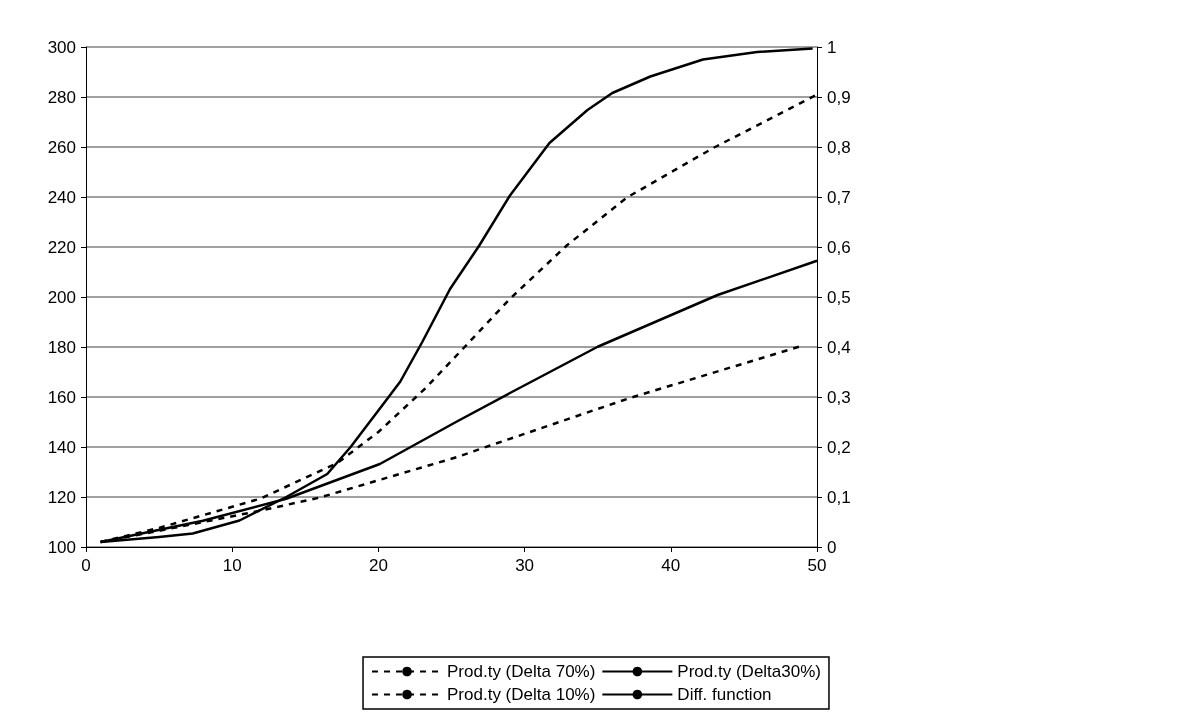  What do you see at coordinates (839, 447) in the screenshot?
I see `y2-tick-label: 0,2` at bounding box center [839, 447].